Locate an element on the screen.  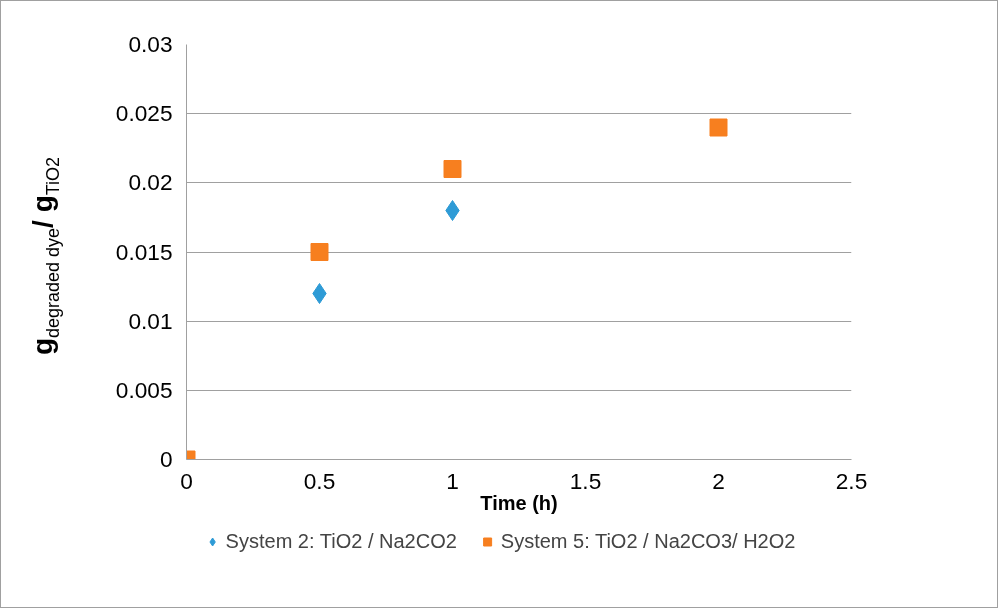
x-tick-label: 2.5 is located at coordinates (851, 480).